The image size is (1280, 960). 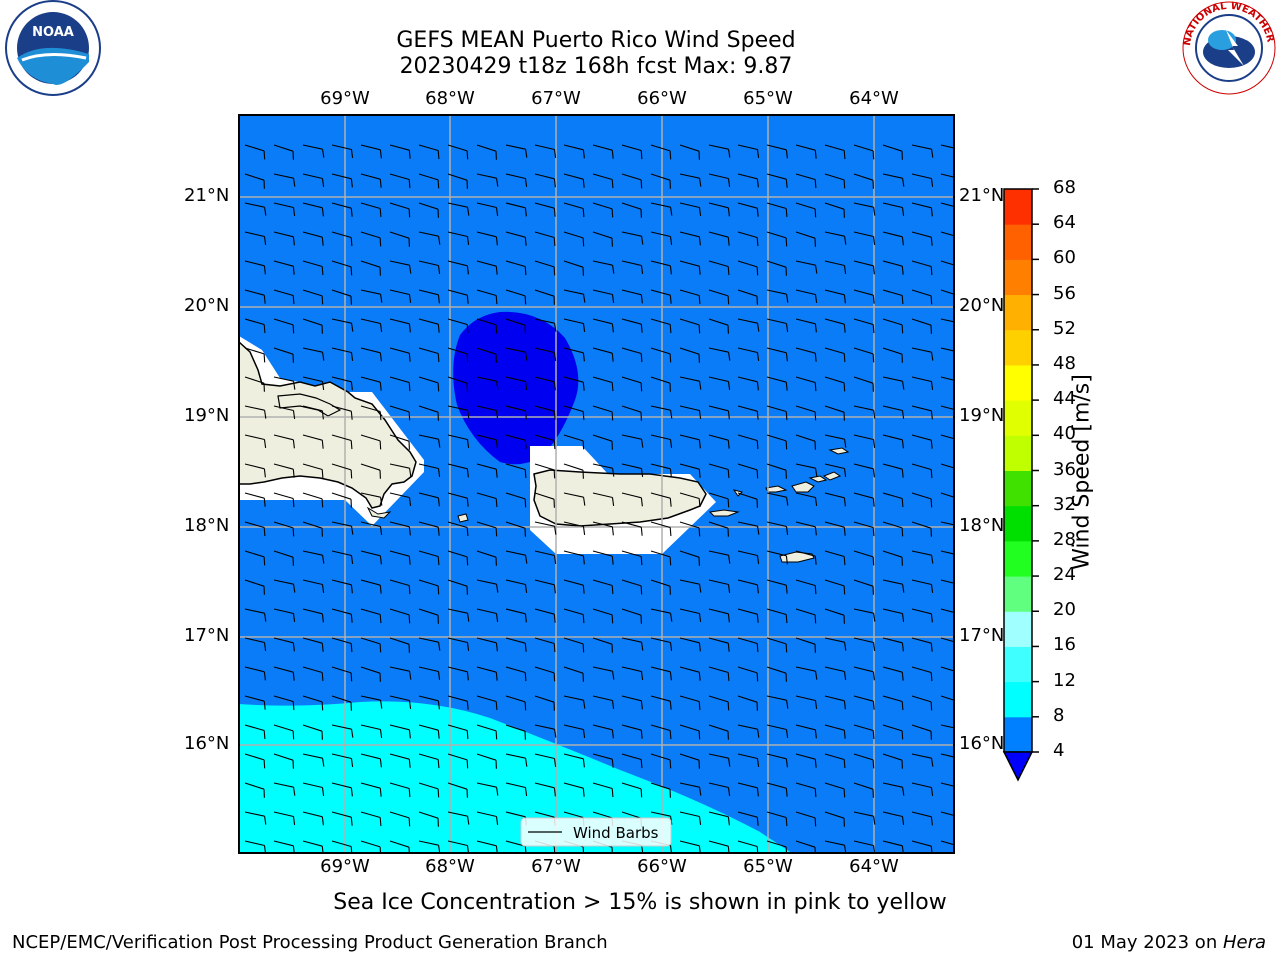 What do you see at coordinates (1059, 750) in the screenshot?
I see `colorbar-tick-label: 4` at bounding box center [1059, 750].